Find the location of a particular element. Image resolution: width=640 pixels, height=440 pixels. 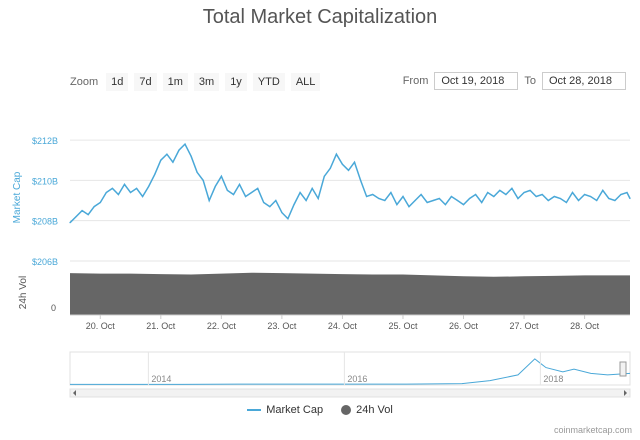

legend-item-24h-vol: 24h Vol is located at coordinates (367, 410).